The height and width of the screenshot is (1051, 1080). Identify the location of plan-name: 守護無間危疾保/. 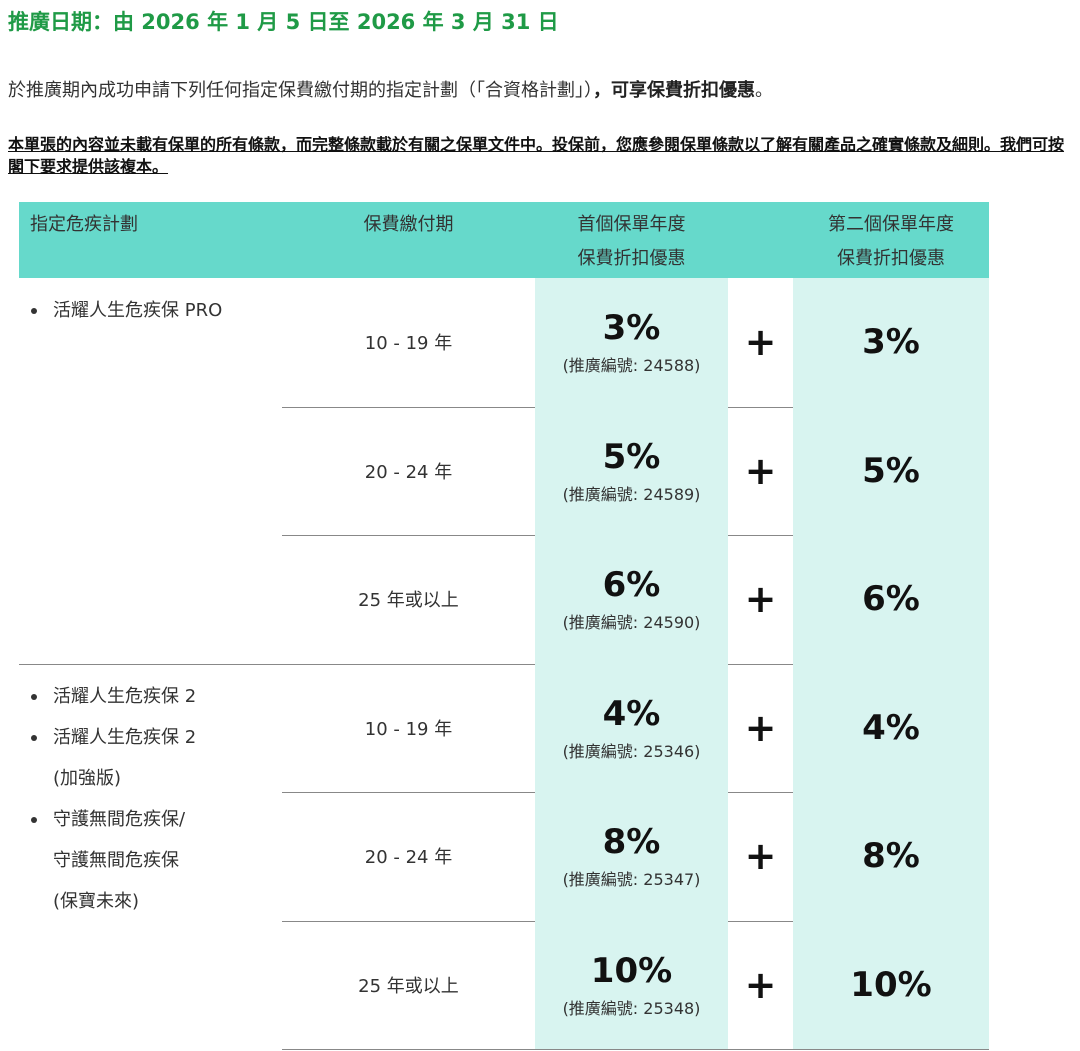
(119, 819).